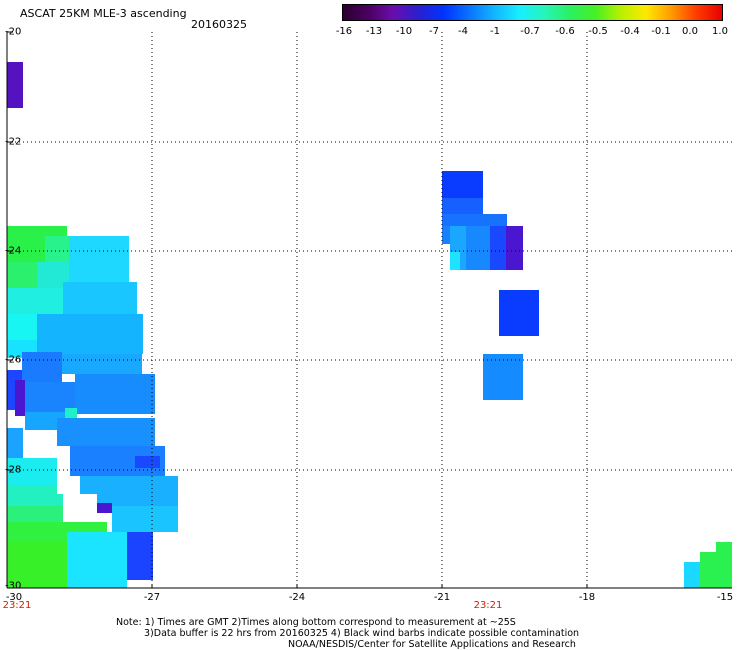 The image size is (740, 650). I want to click on colorbar-label: 1.0, so click(720, 31).